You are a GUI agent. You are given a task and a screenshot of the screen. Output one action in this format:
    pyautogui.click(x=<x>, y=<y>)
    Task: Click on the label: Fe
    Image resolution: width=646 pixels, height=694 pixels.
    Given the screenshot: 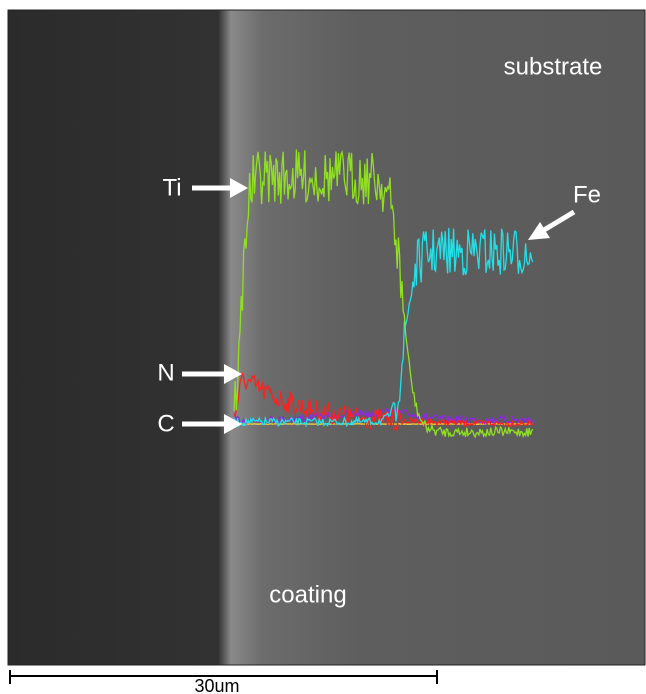 What is the action you would take?
    pyautogui.click(x=587, y=194)
    